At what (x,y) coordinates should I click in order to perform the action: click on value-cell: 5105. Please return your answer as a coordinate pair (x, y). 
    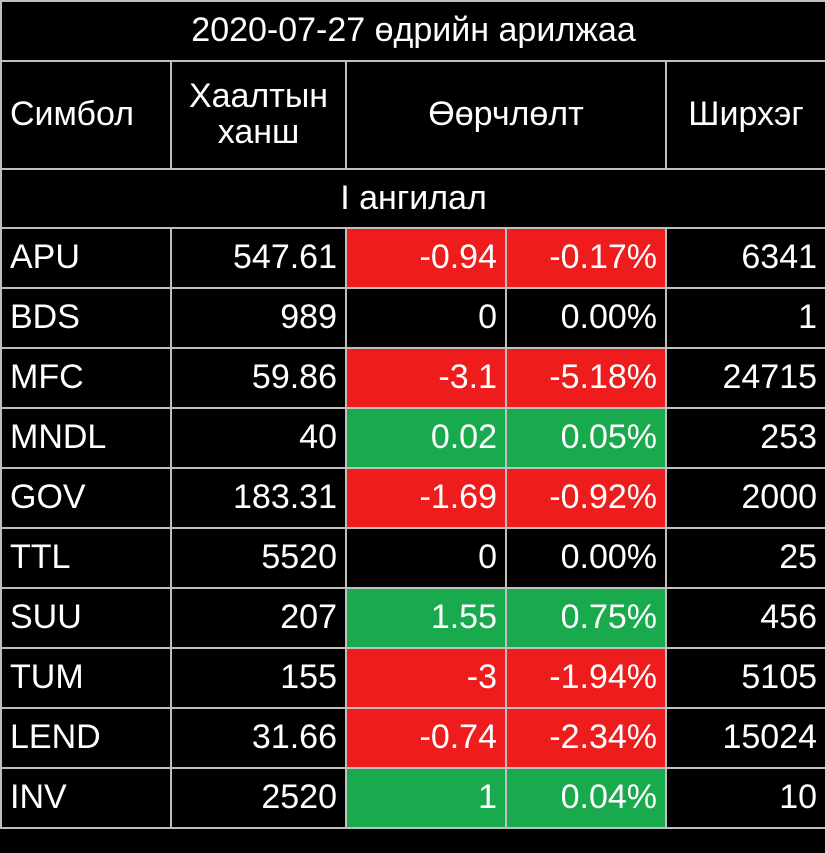
    Looking at the image, I should click on (744, 678).